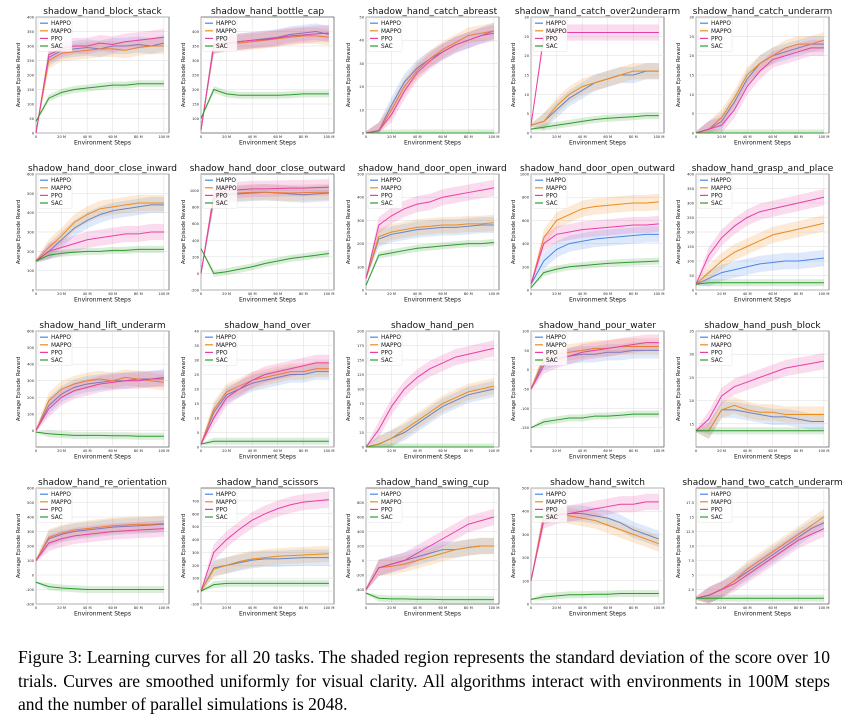 The width and height of the screenshot is (844, 720). I want to click on line-HAPPO, so click(594, 259).